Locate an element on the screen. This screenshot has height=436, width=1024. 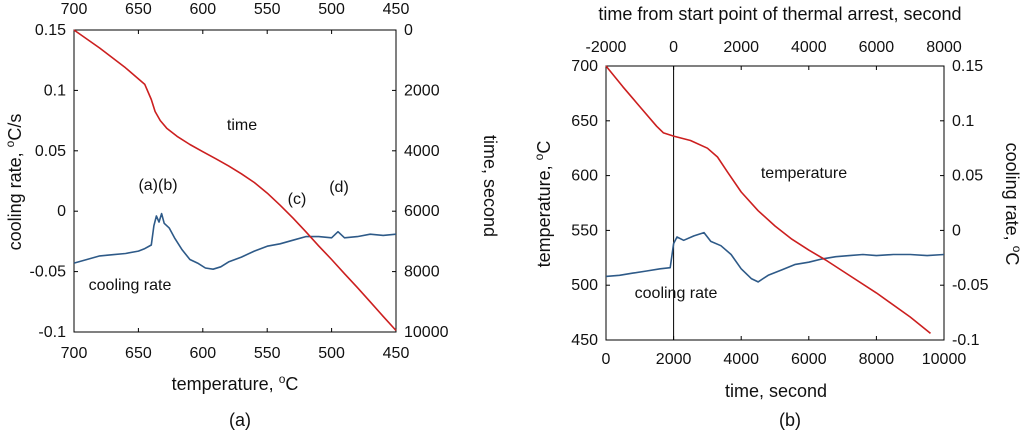
panel-b-right-tick-label: 0.05 is located at coordinates (967, 176).